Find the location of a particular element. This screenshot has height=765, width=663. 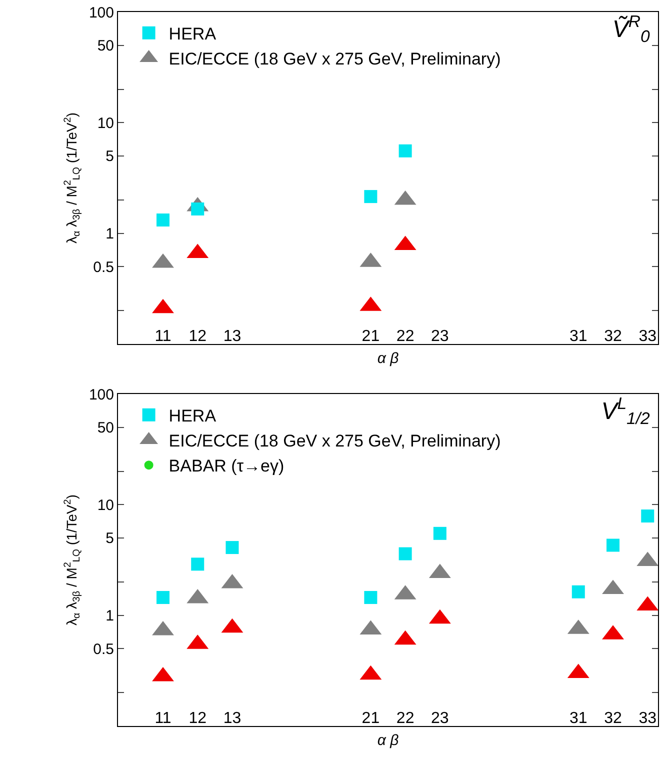

legend-label: BABAR (τ→eγ) is located at coordinates (226, 466).